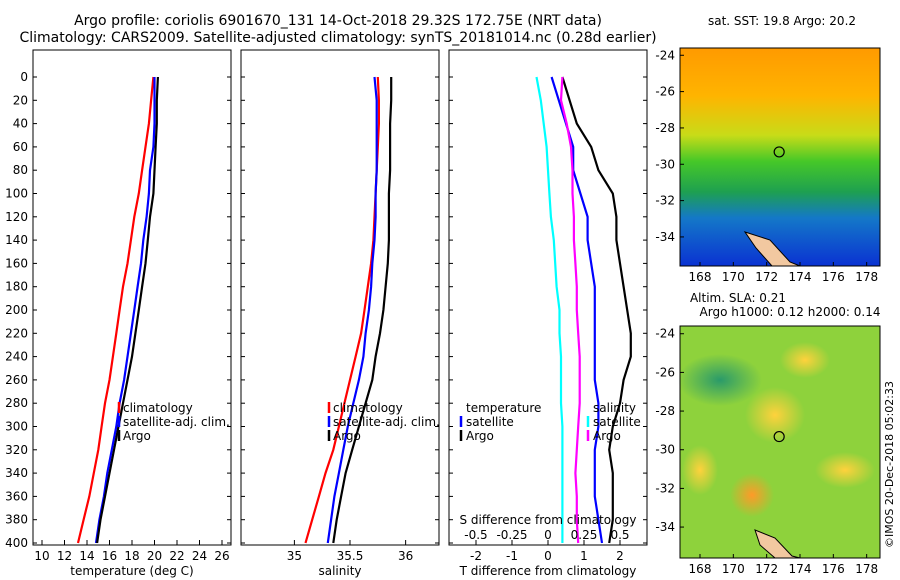 This screenshot has height=580, width=900. I want to click on difference-secondary-tick-label: -0.5, so click(475, 535).